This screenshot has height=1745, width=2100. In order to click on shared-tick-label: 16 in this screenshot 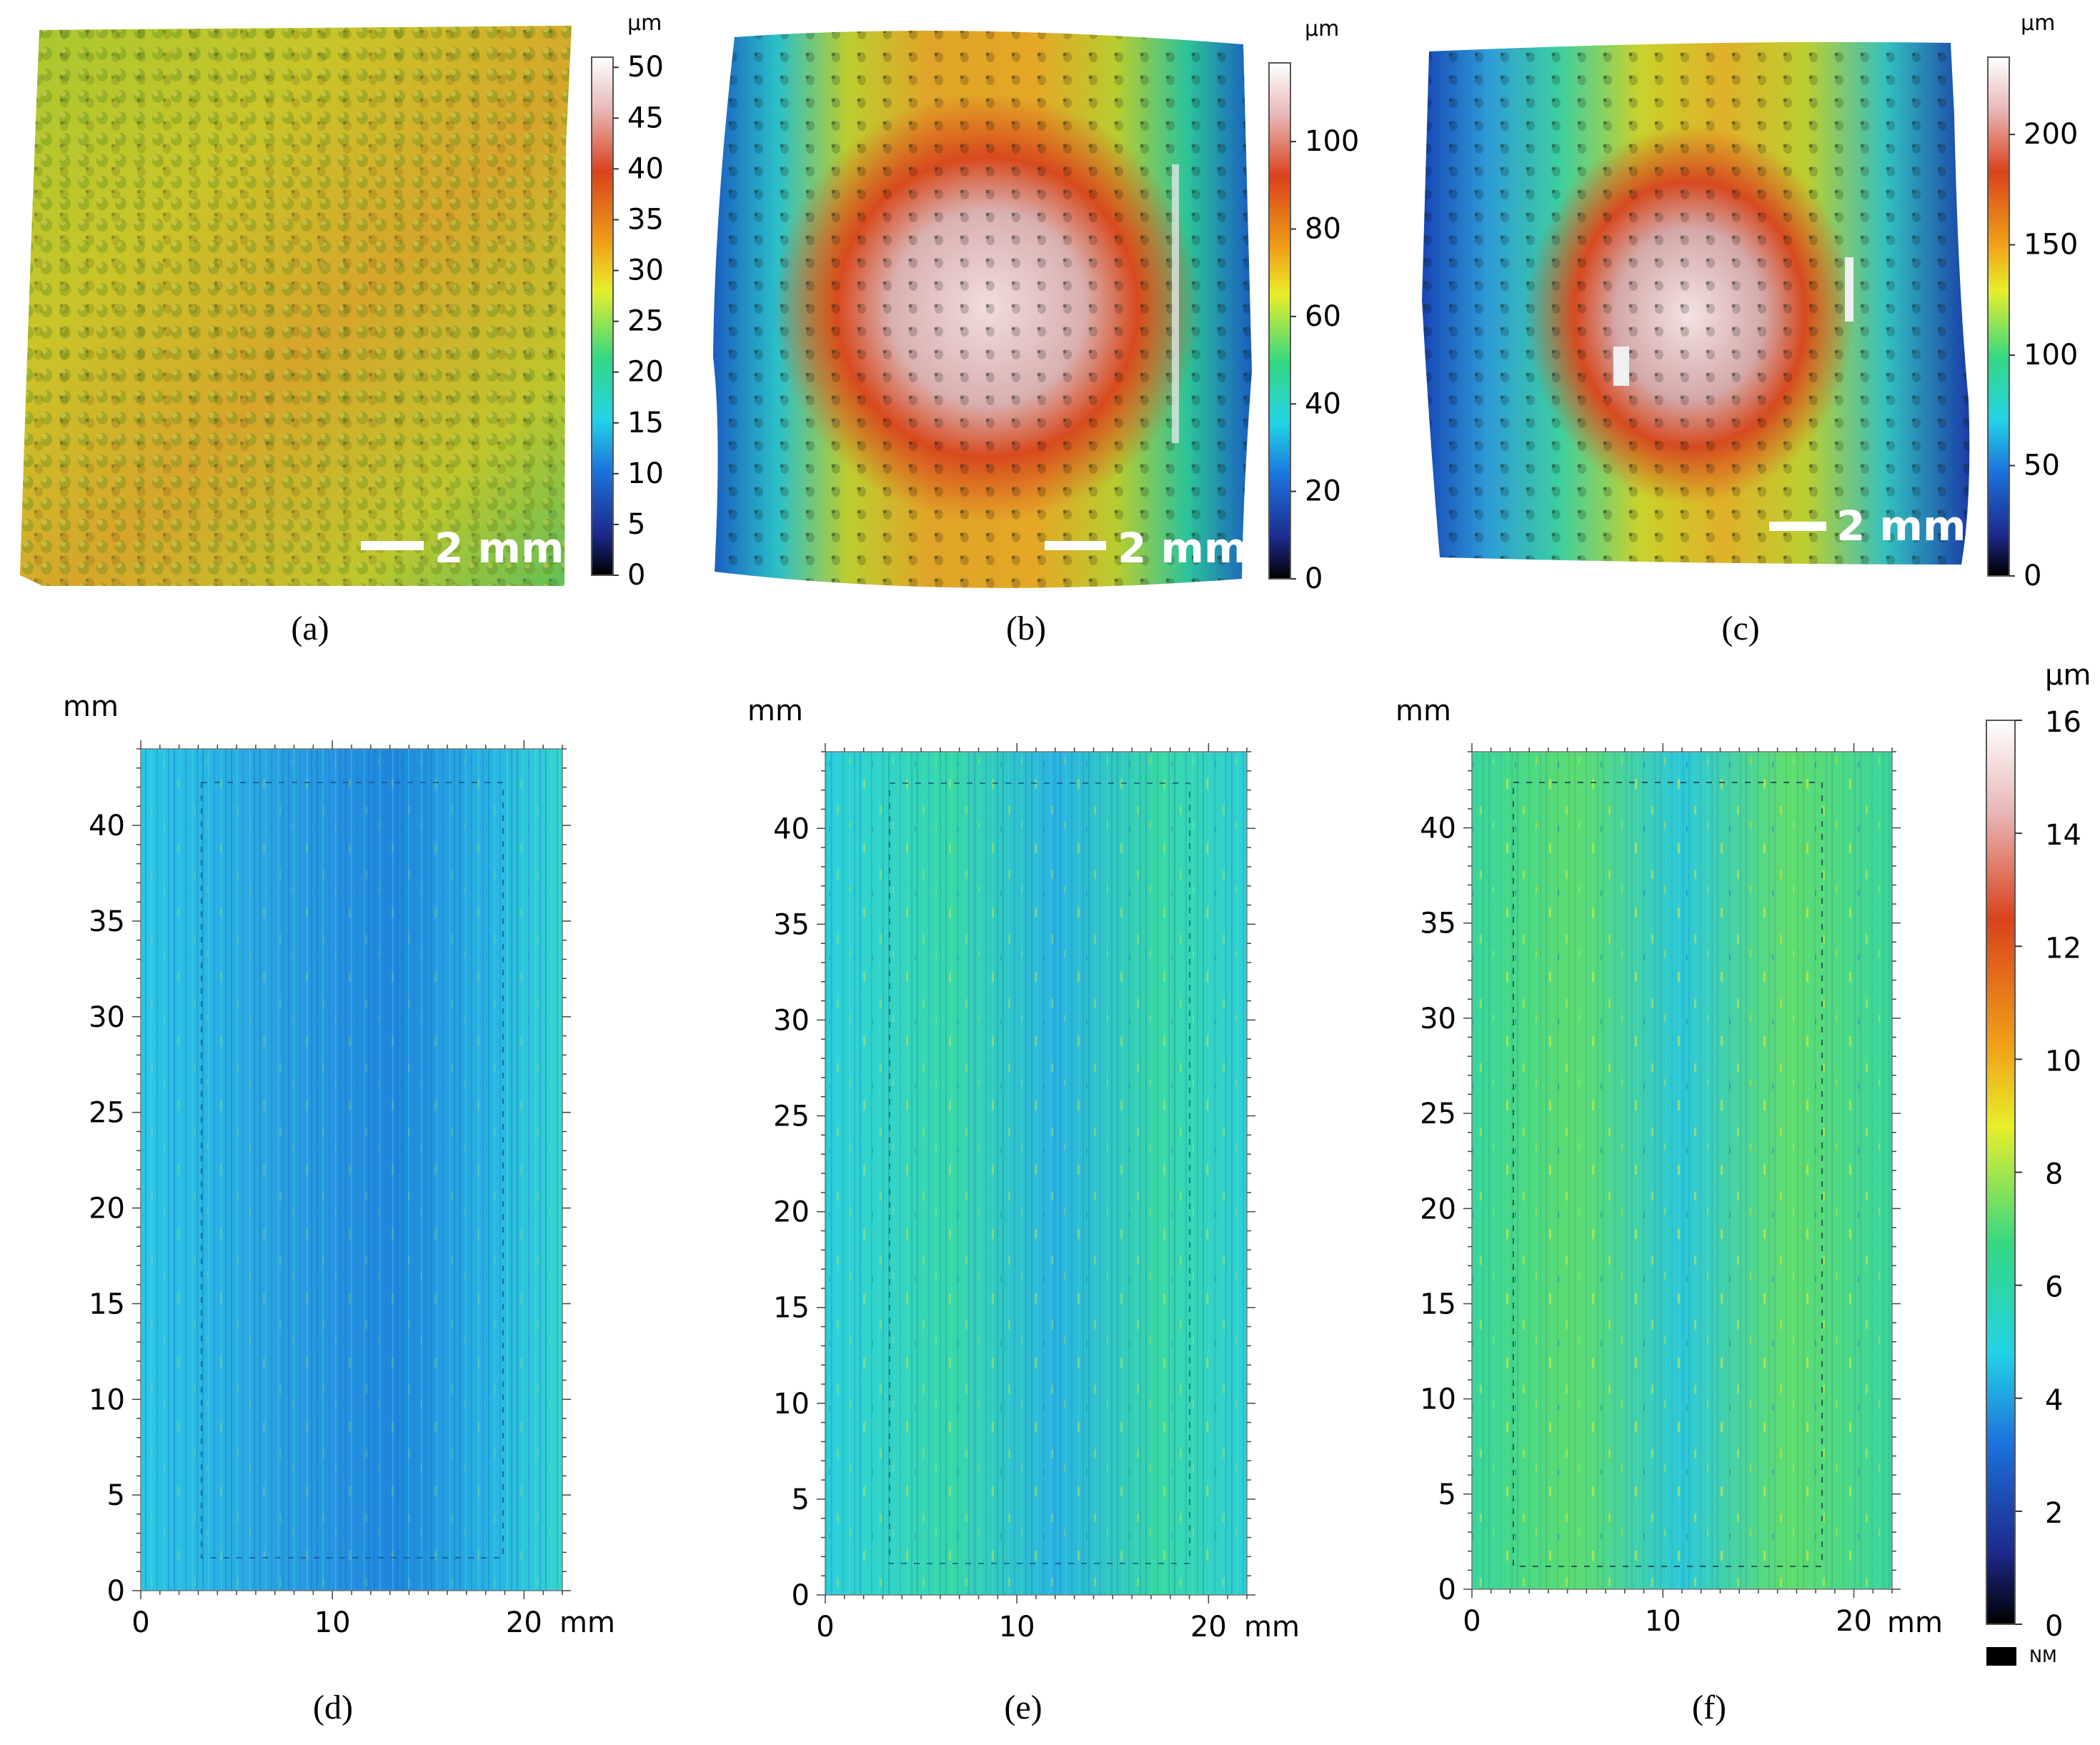, I will do `click(2063, 722)`.